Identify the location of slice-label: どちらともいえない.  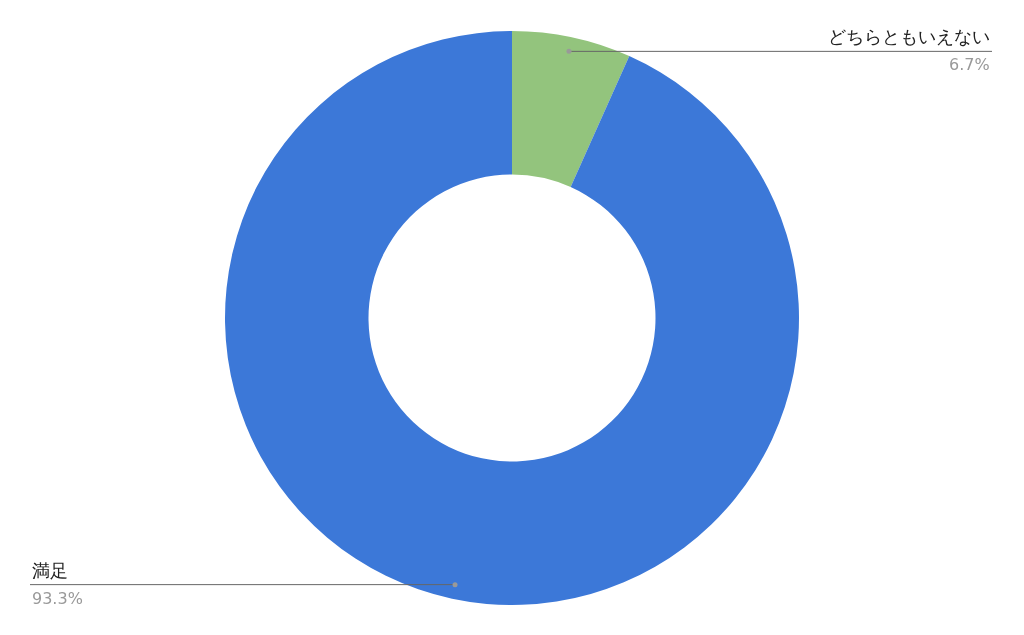
(909, 36).